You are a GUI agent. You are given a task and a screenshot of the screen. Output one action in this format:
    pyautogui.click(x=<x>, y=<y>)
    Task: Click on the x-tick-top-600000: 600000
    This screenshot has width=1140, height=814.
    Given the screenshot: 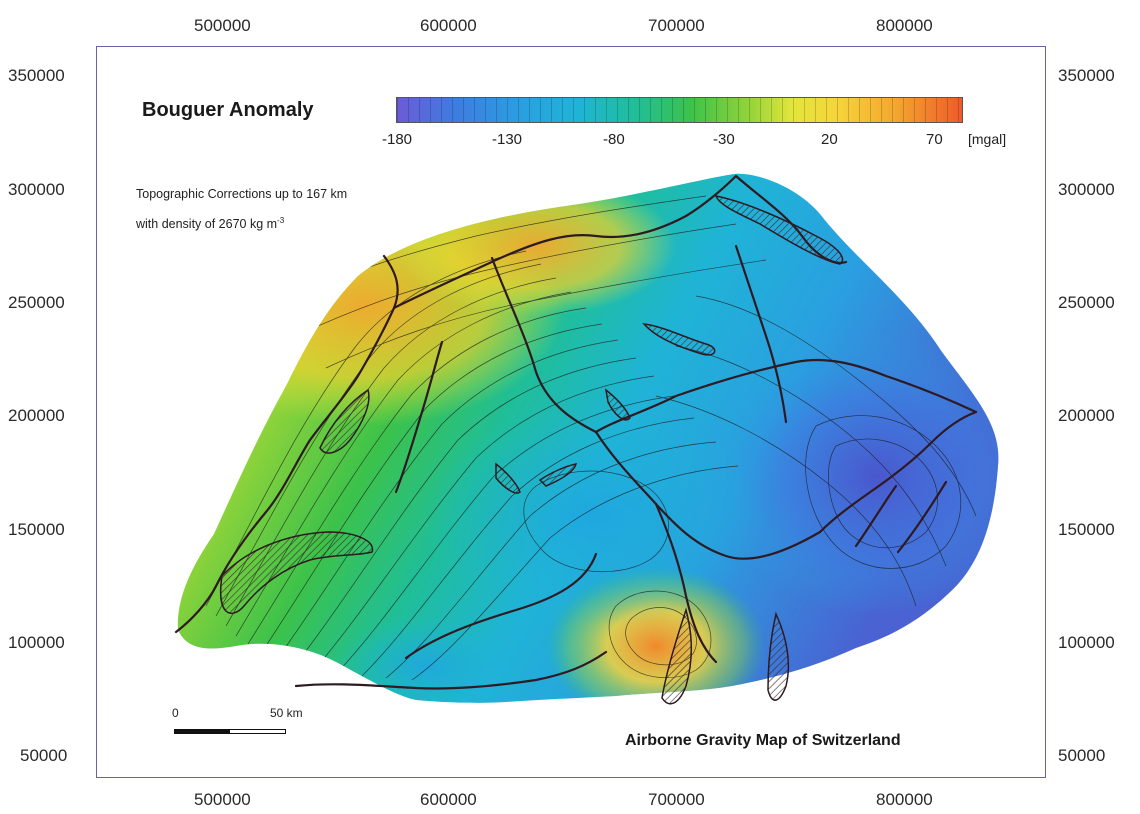 What is the action you would take?
    pyautogui.click(x=448, y=25)
    